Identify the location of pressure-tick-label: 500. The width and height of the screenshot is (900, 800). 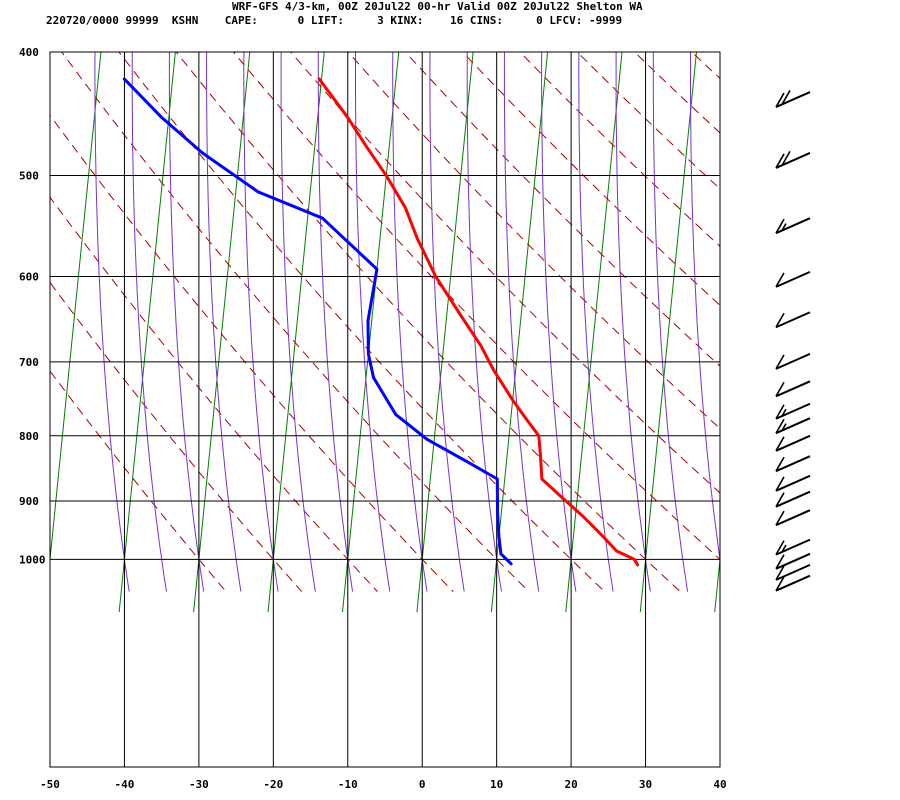
(29, 176).